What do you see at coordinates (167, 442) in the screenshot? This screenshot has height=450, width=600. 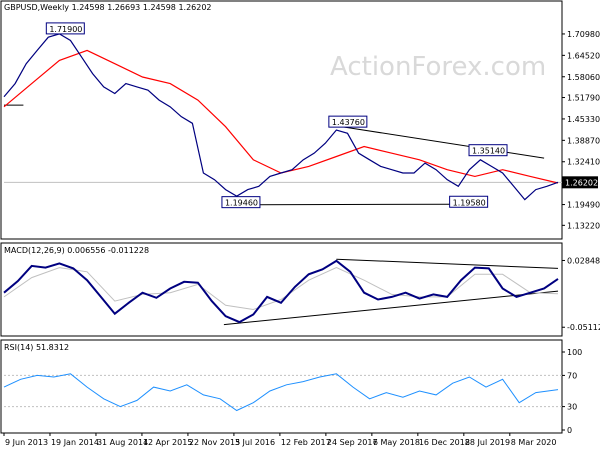 I see `x-tick-label: 12 Apr 2015` at bounding box center [167, 442].